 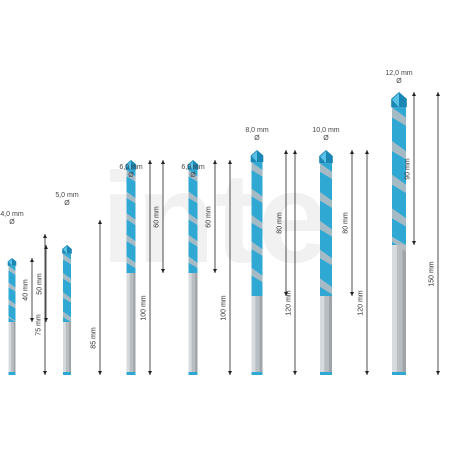 What do you see at coordinates (94, 337) in the screenshot?
I see `total-length-label: 85 mm` at bounding box center [94, 337].